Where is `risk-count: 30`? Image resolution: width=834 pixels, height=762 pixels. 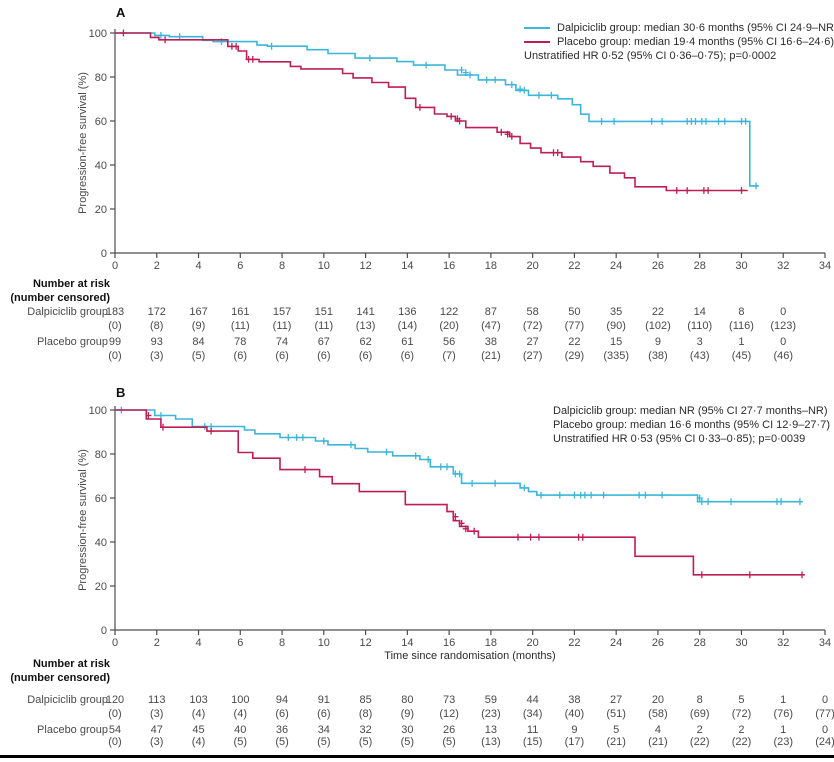 risk-count: 30 is located at coordinates (407, 730).